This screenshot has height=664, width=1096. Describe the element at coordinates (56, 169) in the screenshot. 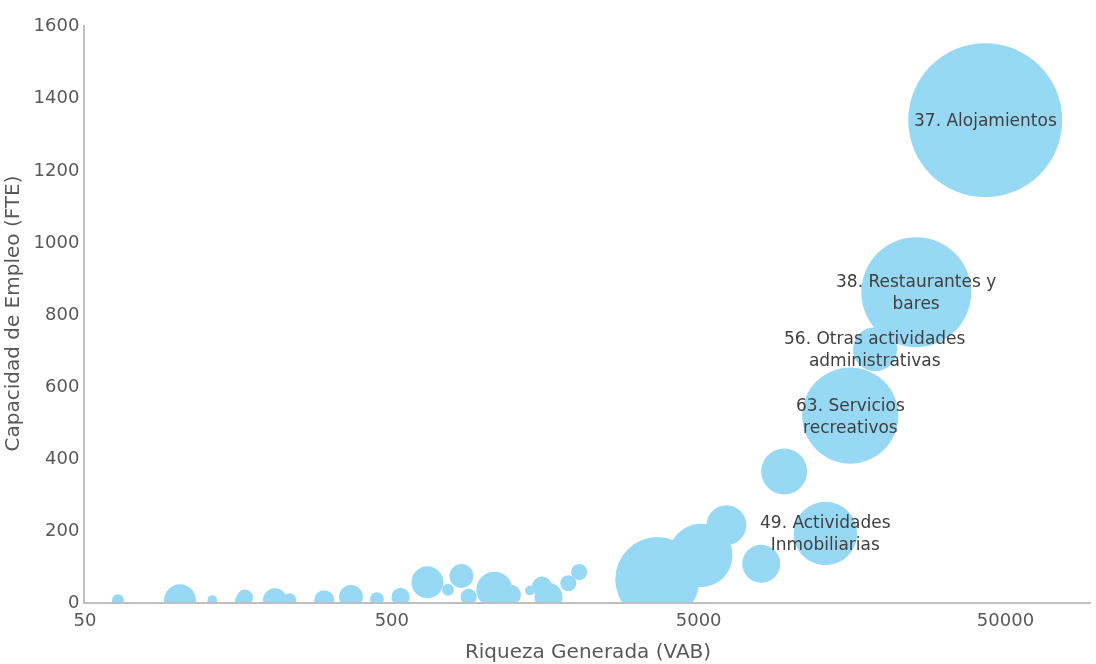

I see `y-tick-label: 1200` at that location.